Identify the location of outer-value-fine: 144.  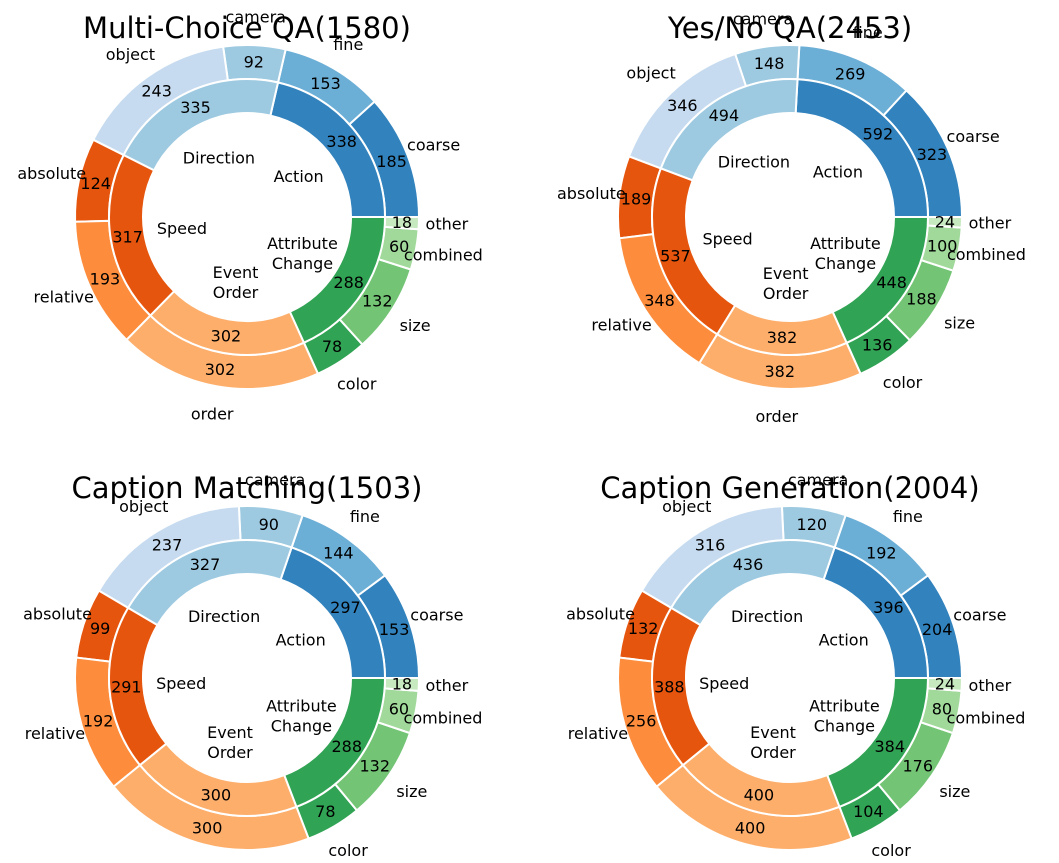
(338, 552).